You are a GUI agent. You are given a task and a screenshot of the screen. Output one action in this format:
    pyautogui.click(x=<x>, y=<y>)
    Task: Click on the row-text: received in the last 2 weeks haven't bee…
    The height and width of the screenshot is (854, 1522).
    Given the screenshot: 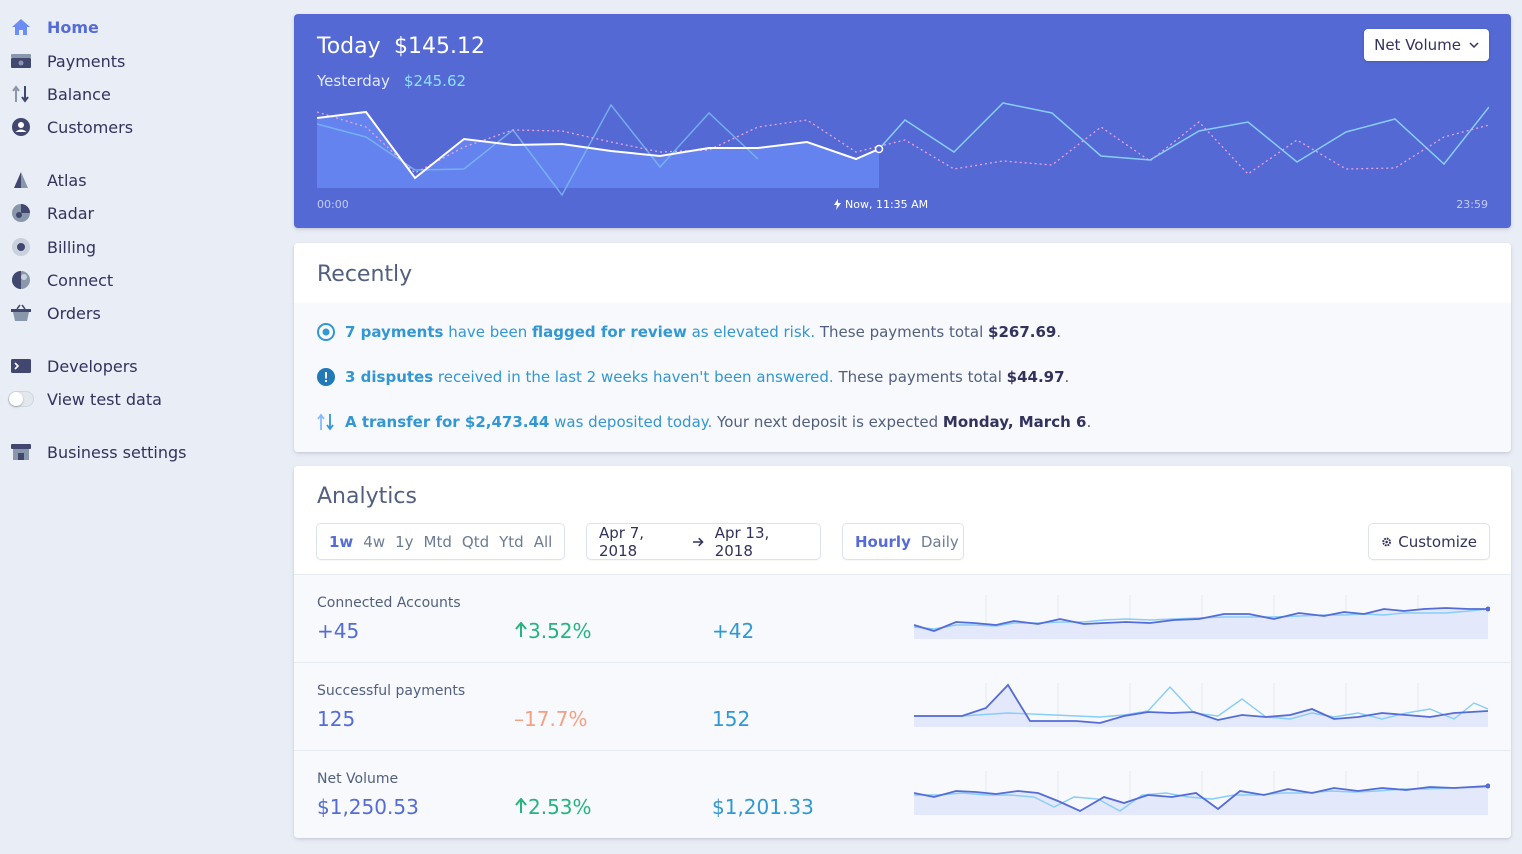 What is the action you would take?
    pyautogui.click(x=633, y=377)
    